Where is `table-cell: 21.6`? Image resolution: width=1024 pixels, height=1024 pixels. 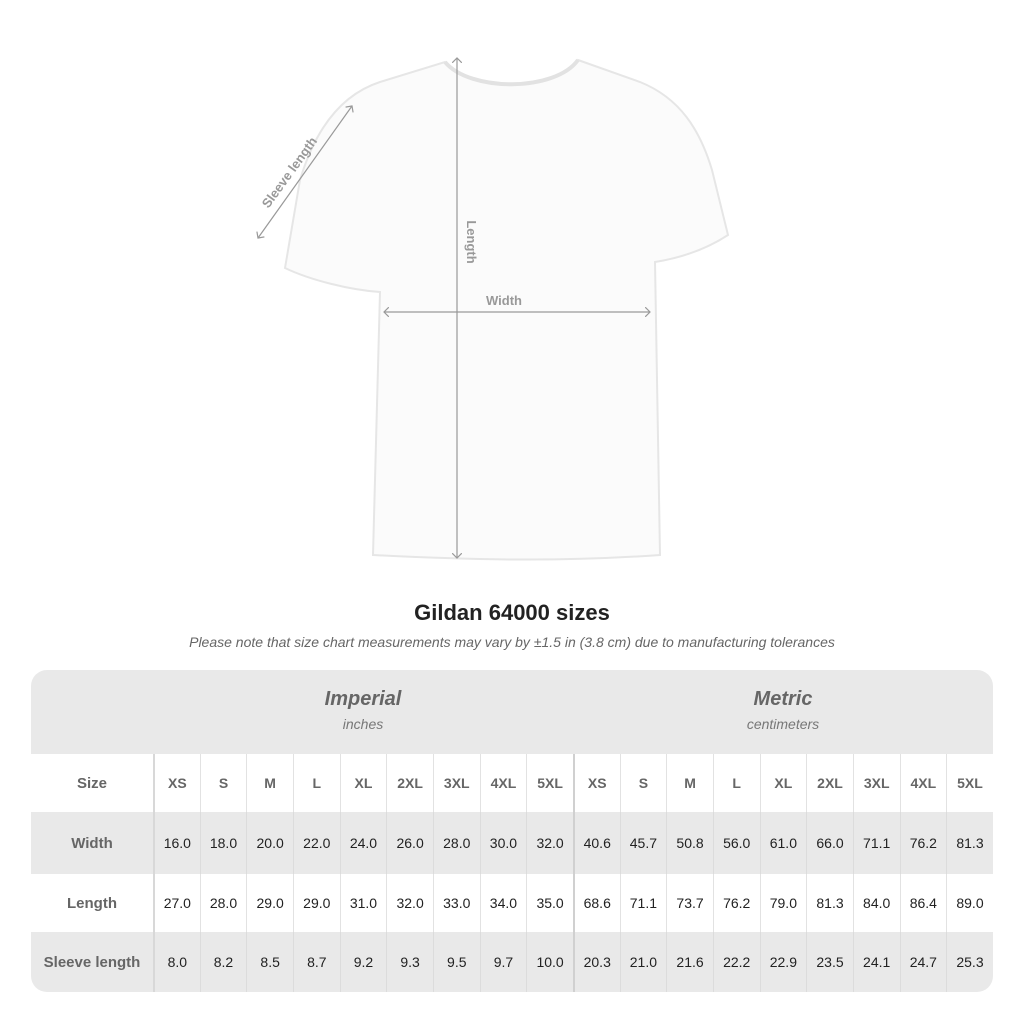
table-cell: 21.6 is located at coordinates (689, 962).